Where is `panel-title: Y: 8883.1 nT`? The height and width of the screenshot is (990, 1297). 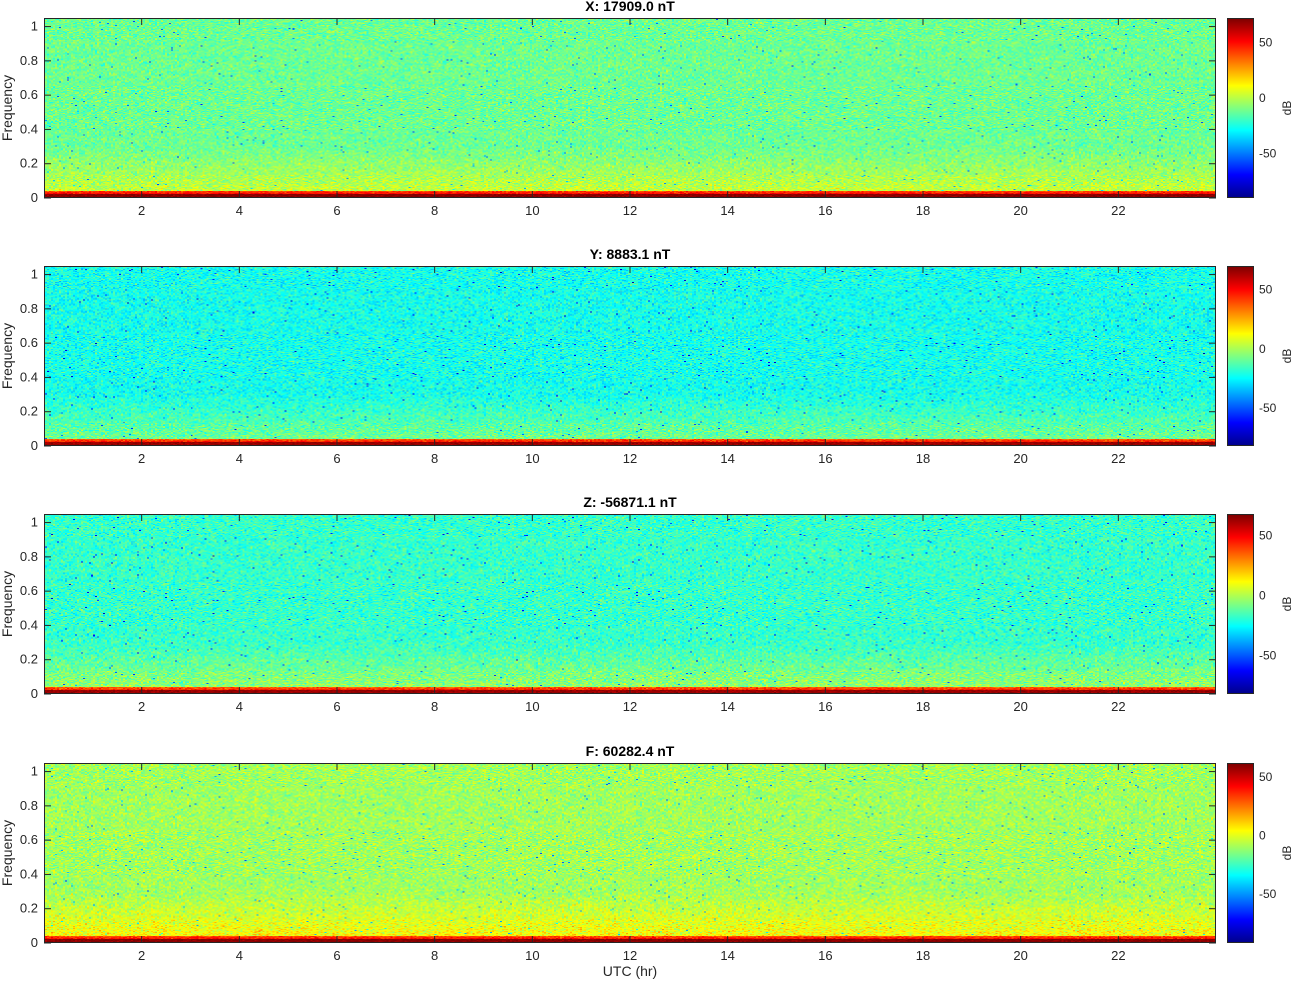 panel-title: Y: 8883.1 nT is located at coordinates (630, 254).